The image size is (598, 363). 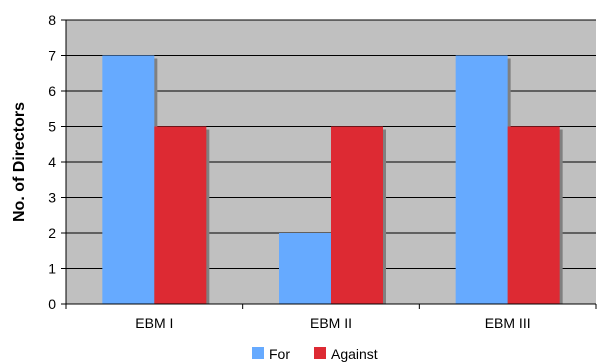 I want to click on y-tick-label: 2, so click(x=52, y=233).